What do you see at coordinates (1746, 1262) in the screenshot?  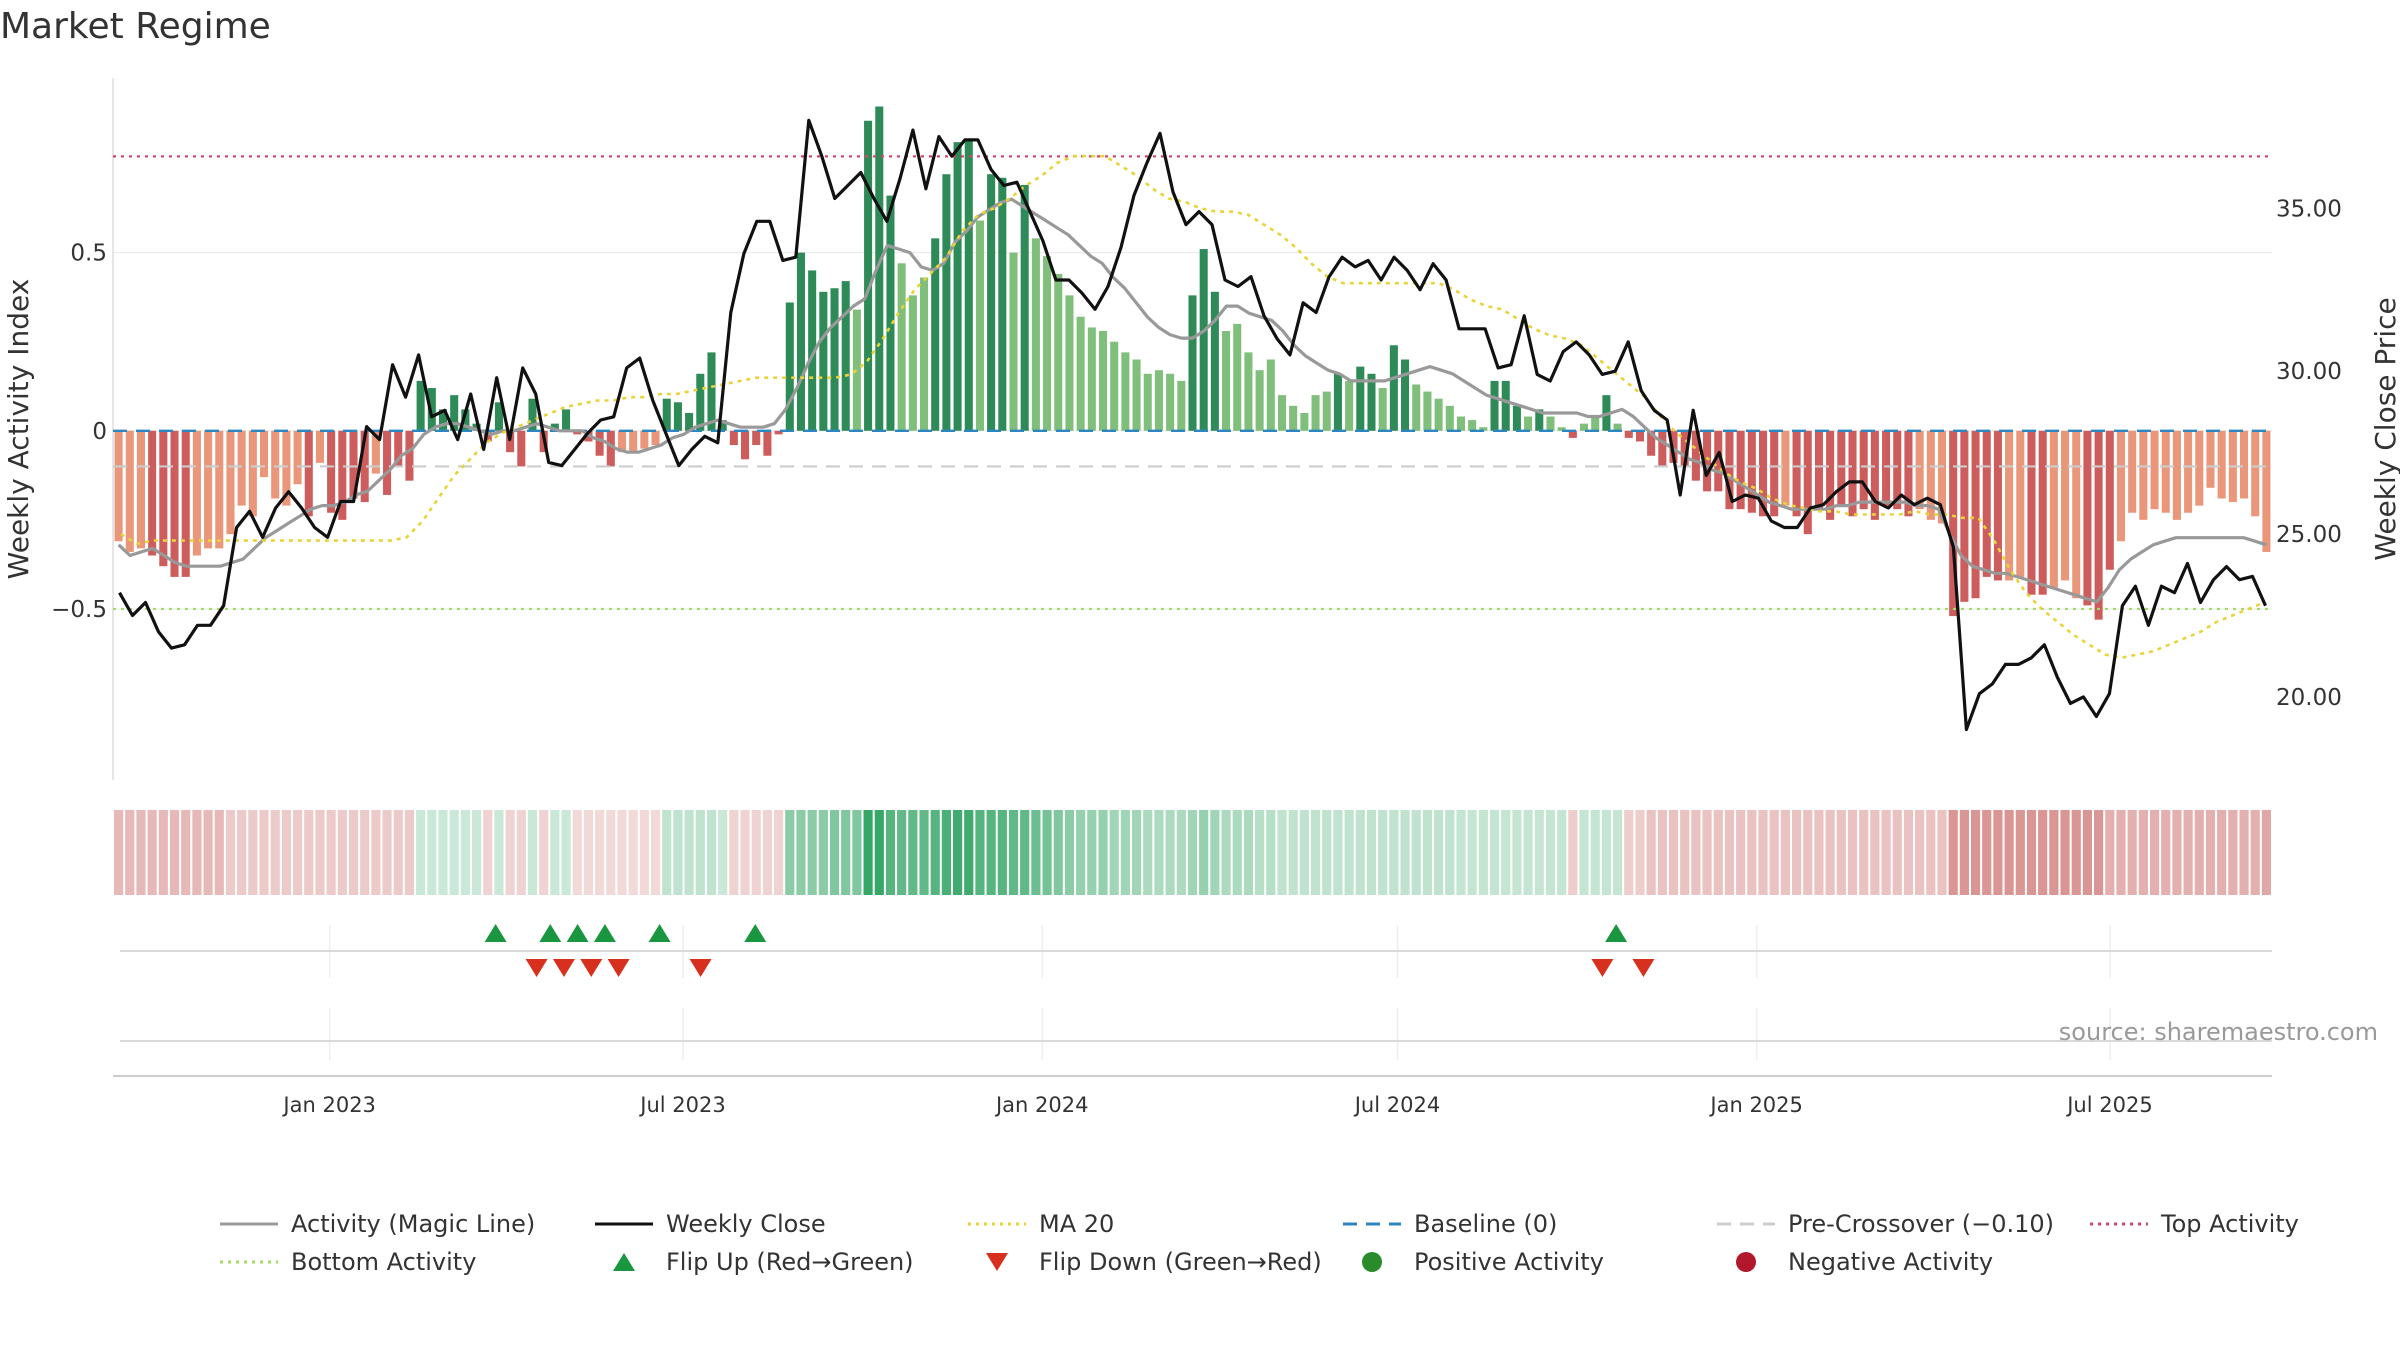 I see `legend-swatch-dot` at bounding box center [1746, 1262].